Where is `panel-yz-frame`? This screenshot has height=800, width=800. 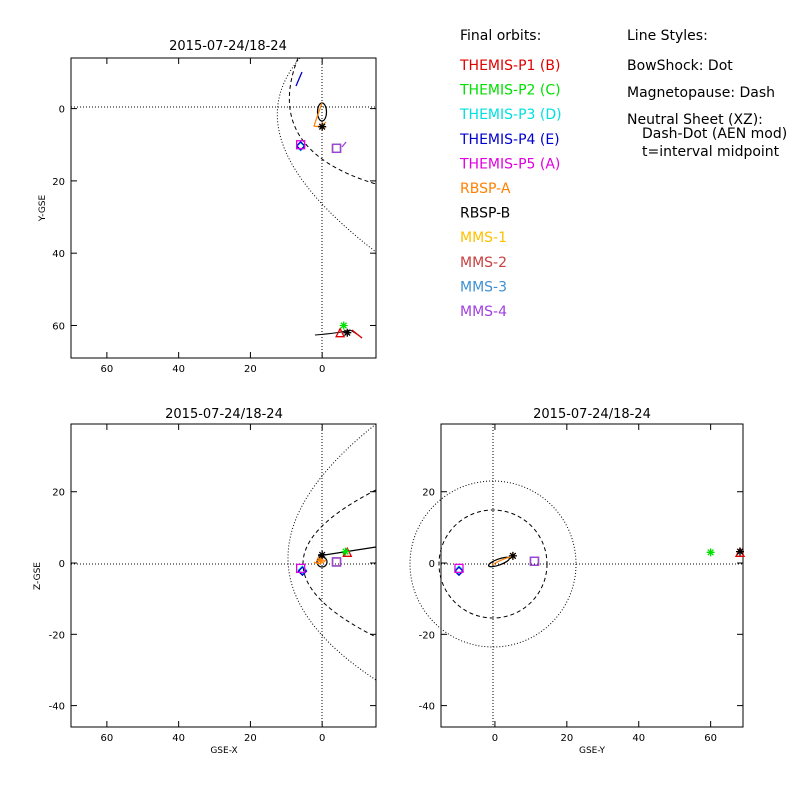 panel-yz-frame is located at coordinates (592, 575).